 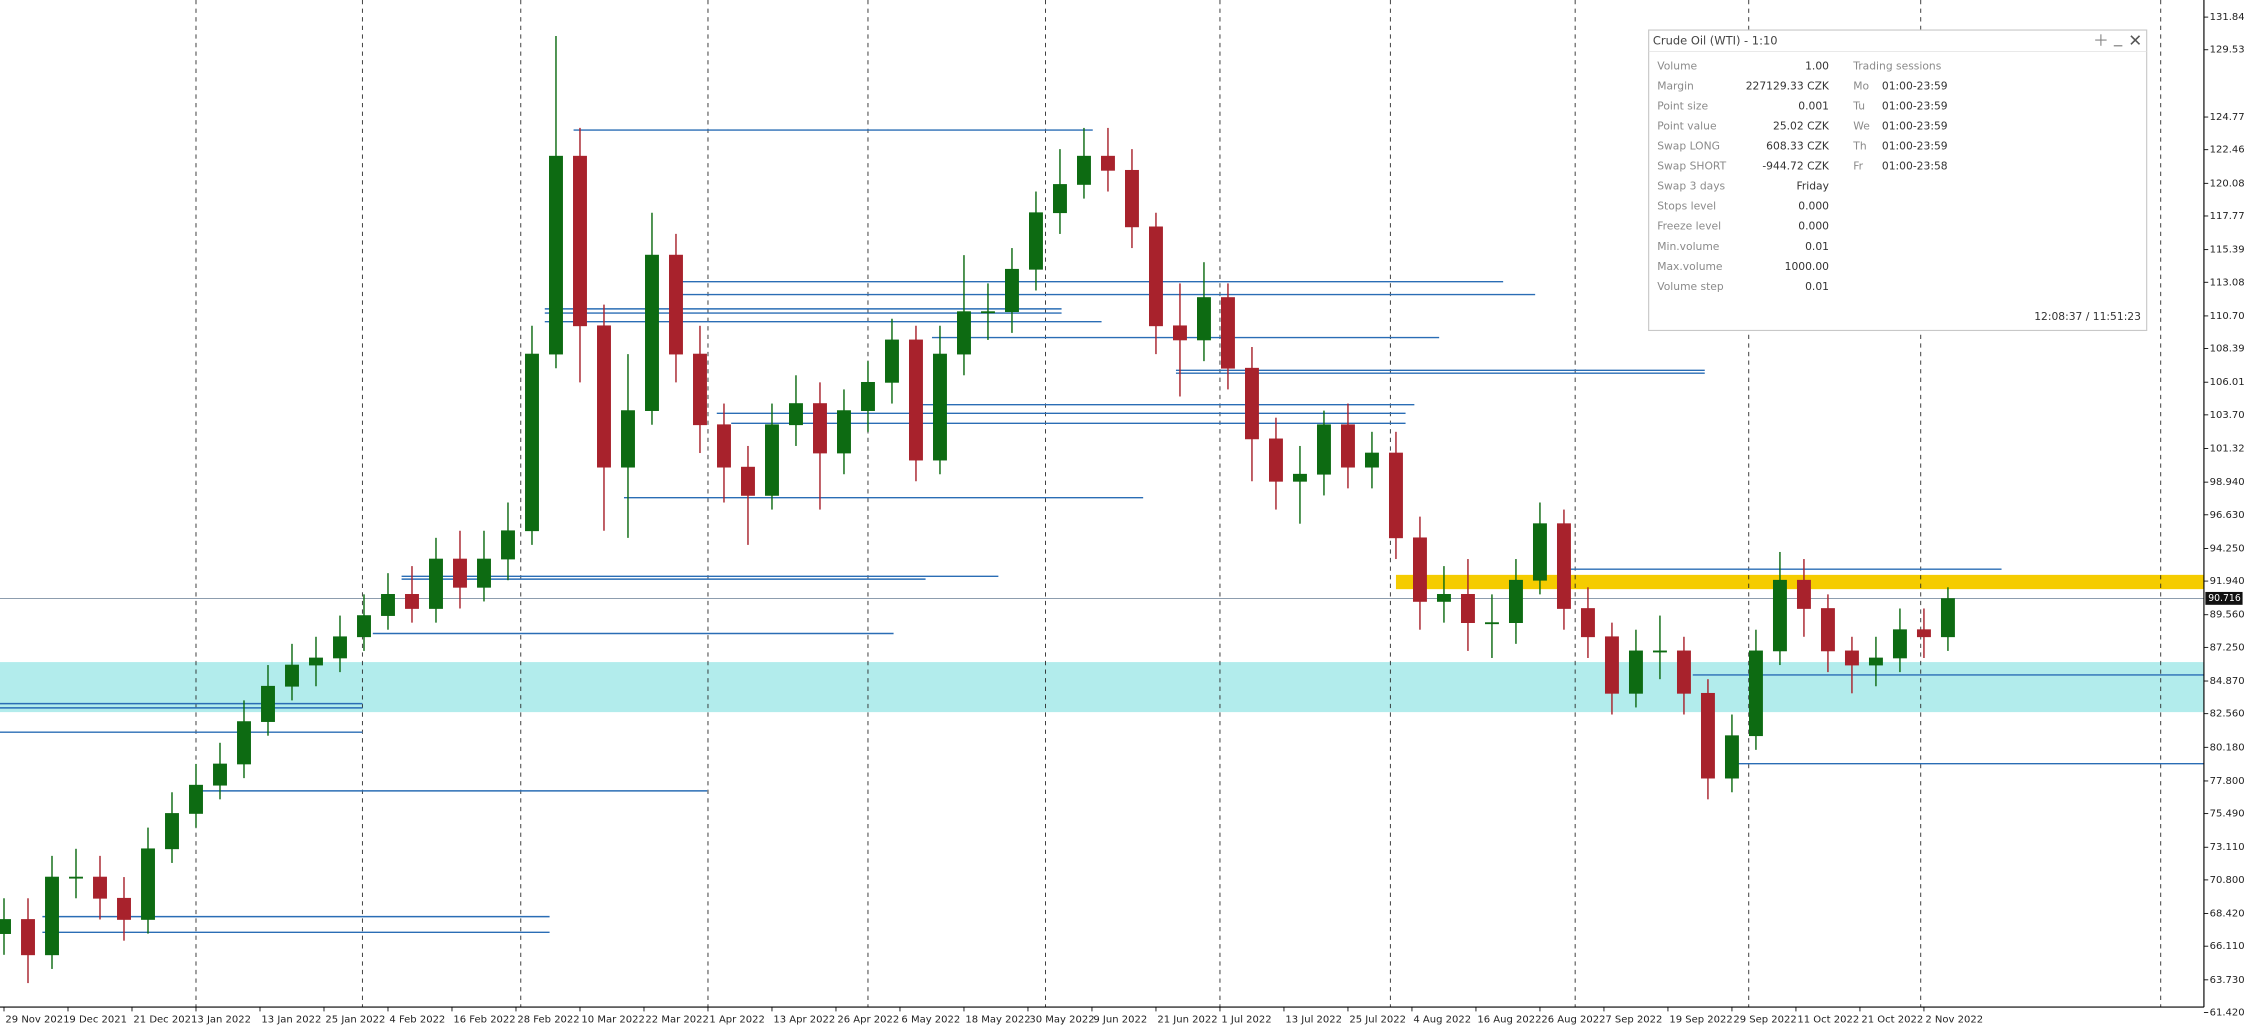 I want to click on y-tick-label: 131.840, so click(x=2227, y=17).